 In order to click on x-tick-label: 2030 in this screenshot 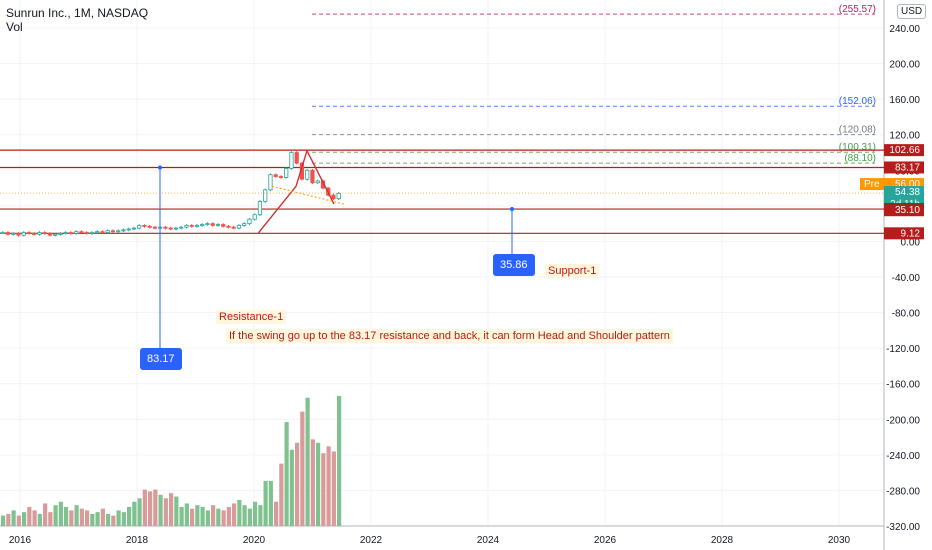, I will do `click(839, 540)`.